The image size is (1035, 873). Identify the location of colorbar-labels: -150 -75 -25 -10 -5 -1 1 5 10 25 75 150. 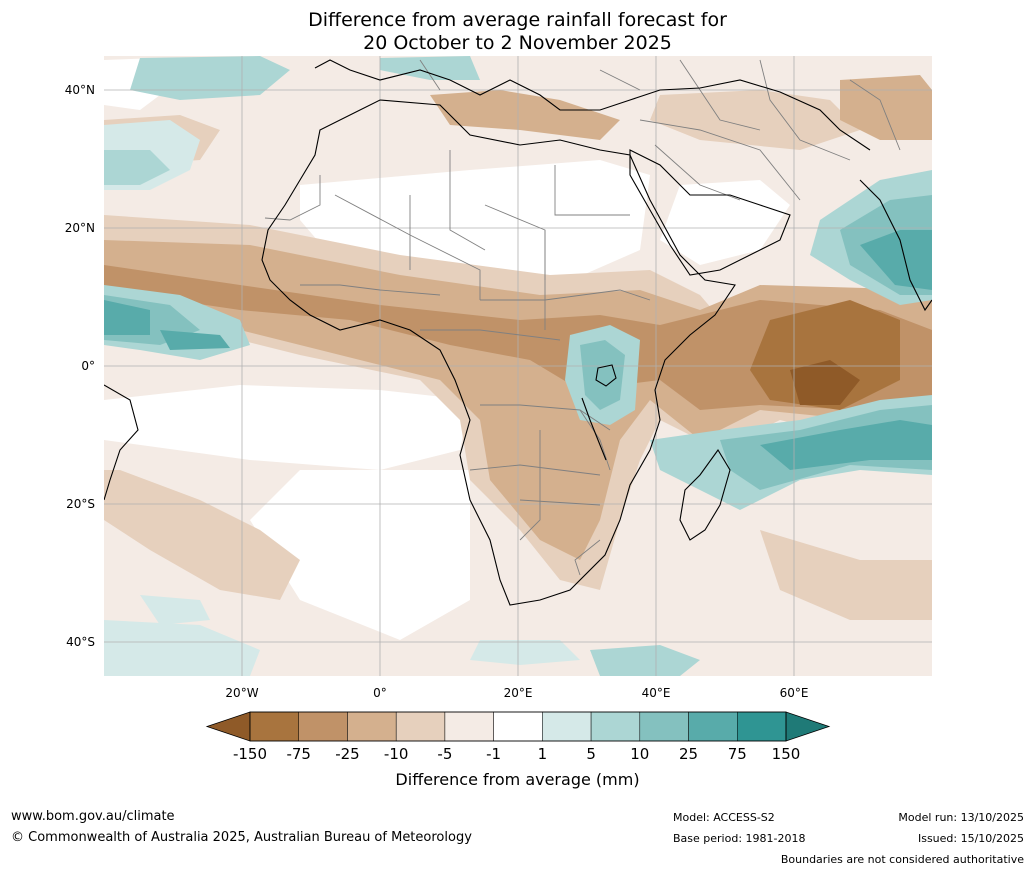
(516, 754).